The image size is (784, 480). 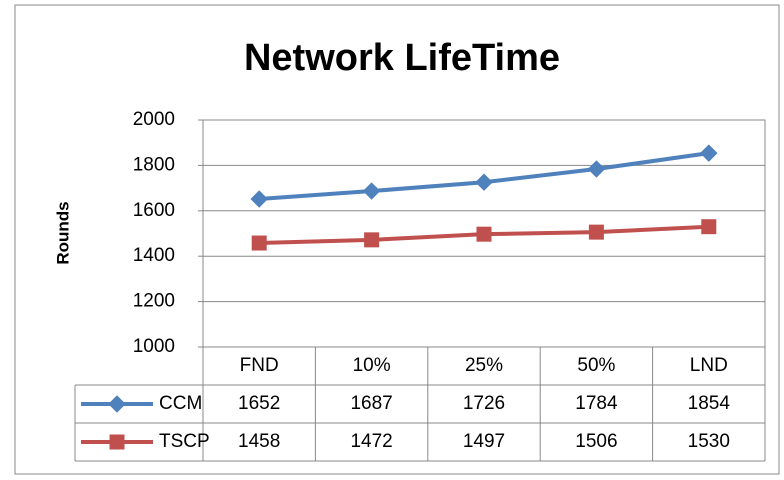 I want to click on y-tick-label: 1000, so click(x=154, y=346).